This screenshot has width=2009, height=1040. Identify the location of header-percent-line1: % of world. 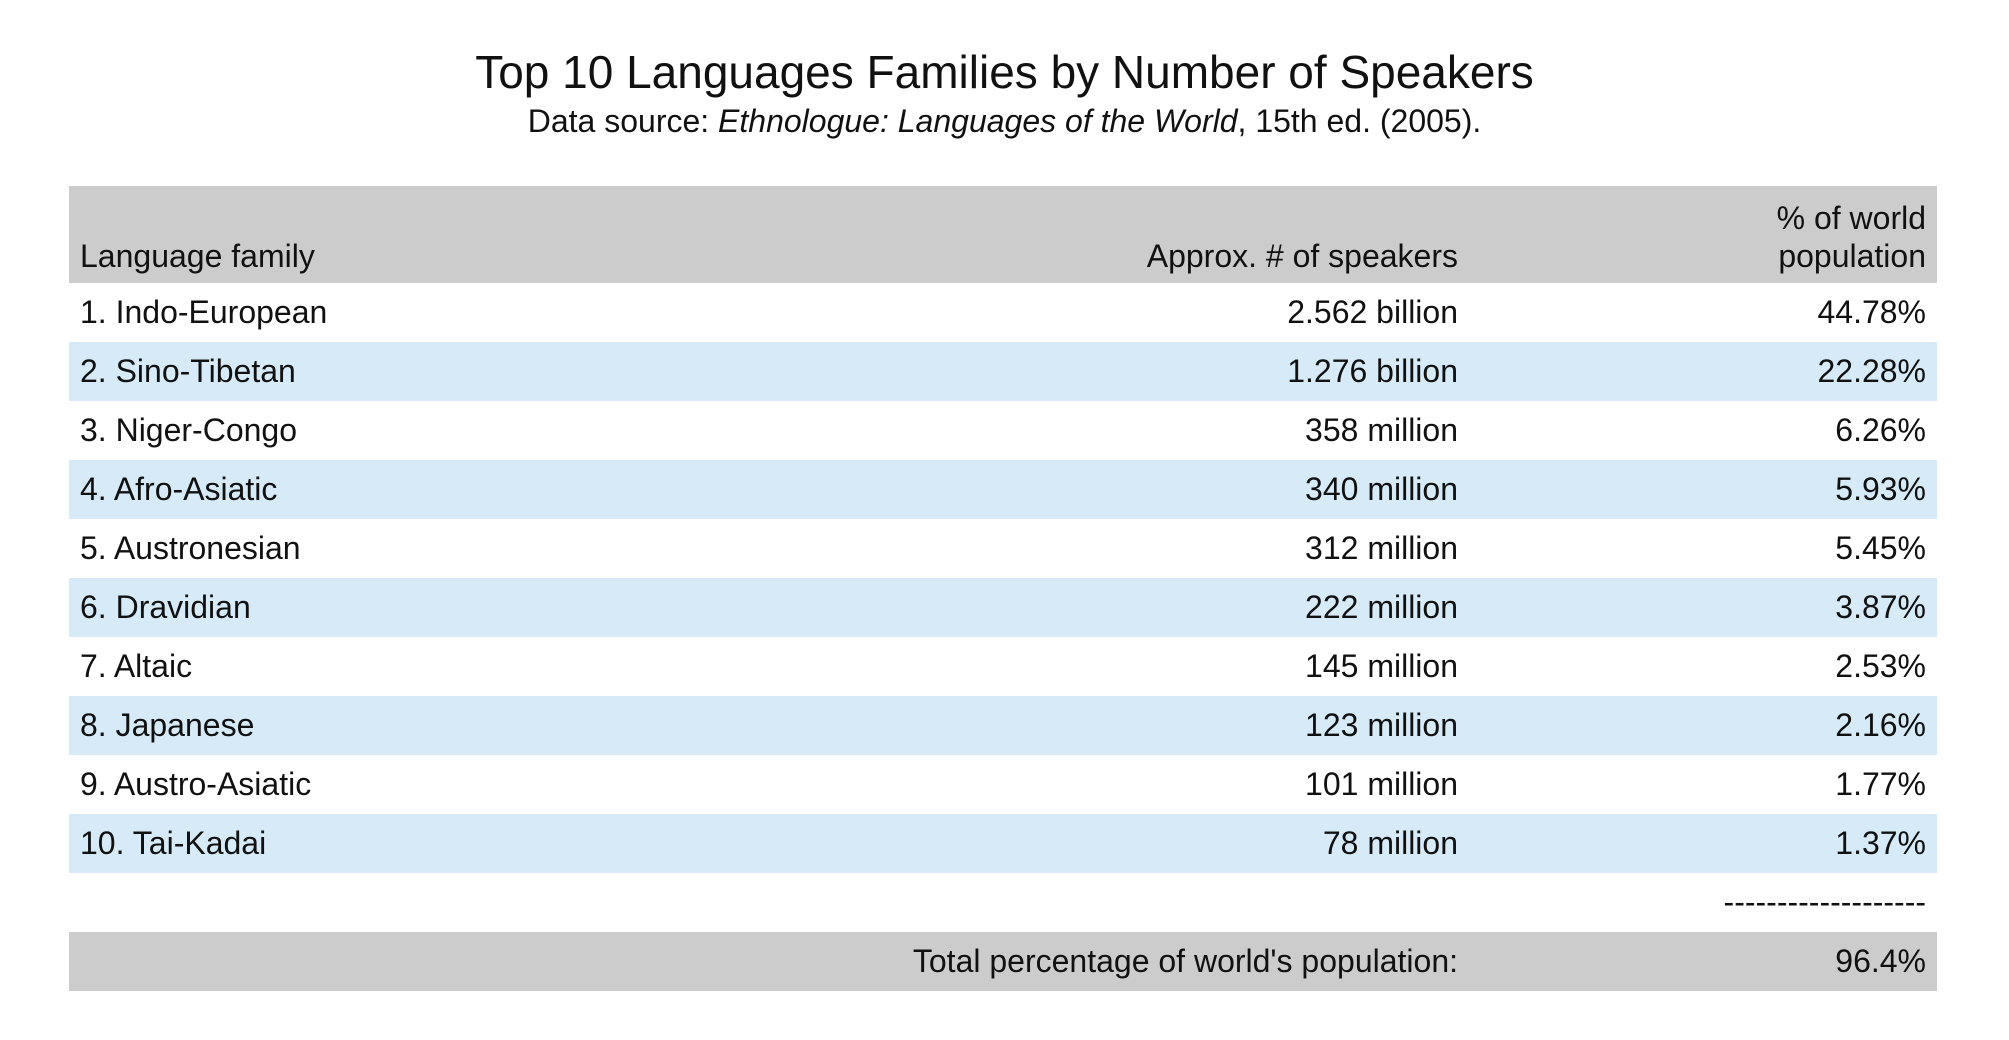
(1851, 218).